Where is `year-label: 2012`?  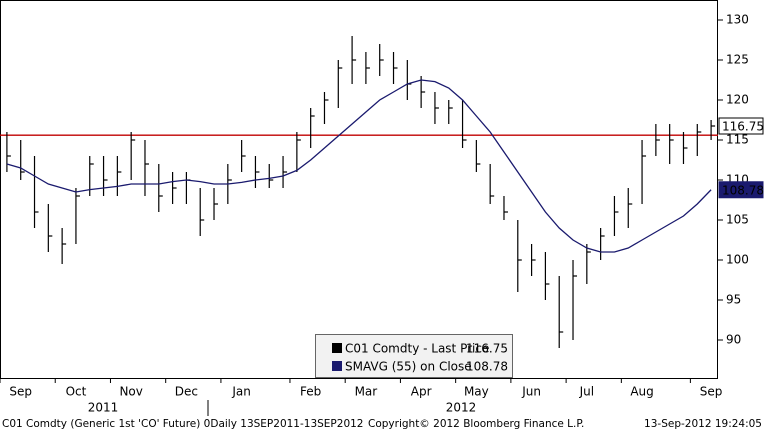
year-label: 2012 is located at coordinates (461, 408).